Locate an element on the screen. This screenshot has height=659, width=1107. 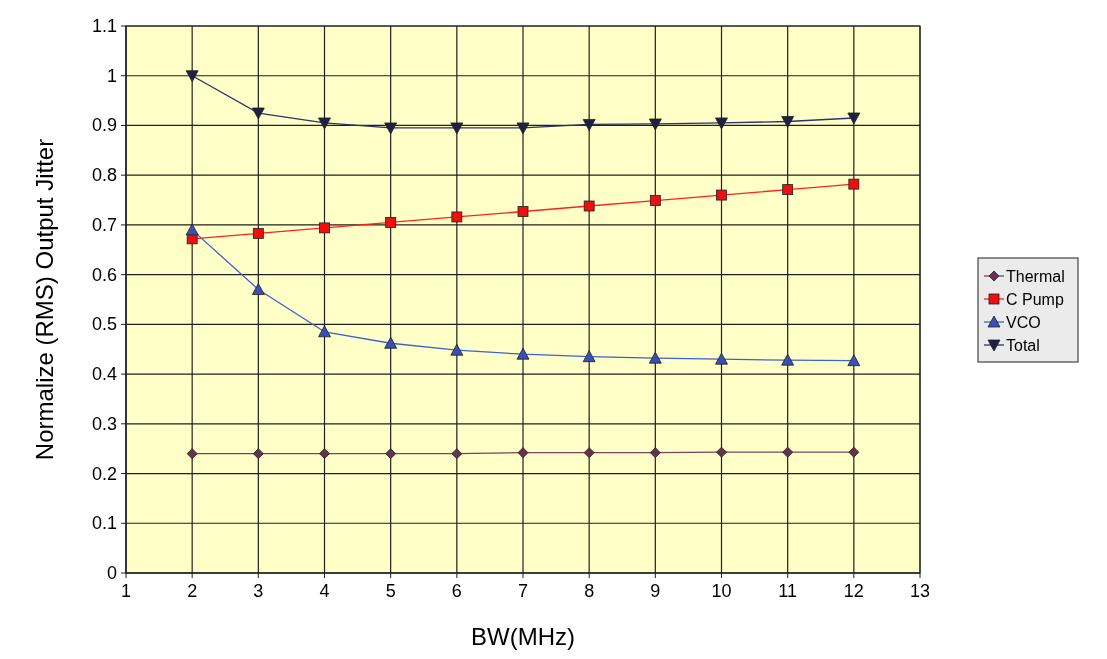
x-tick-label: 5 is located at coordinates (390, 591).